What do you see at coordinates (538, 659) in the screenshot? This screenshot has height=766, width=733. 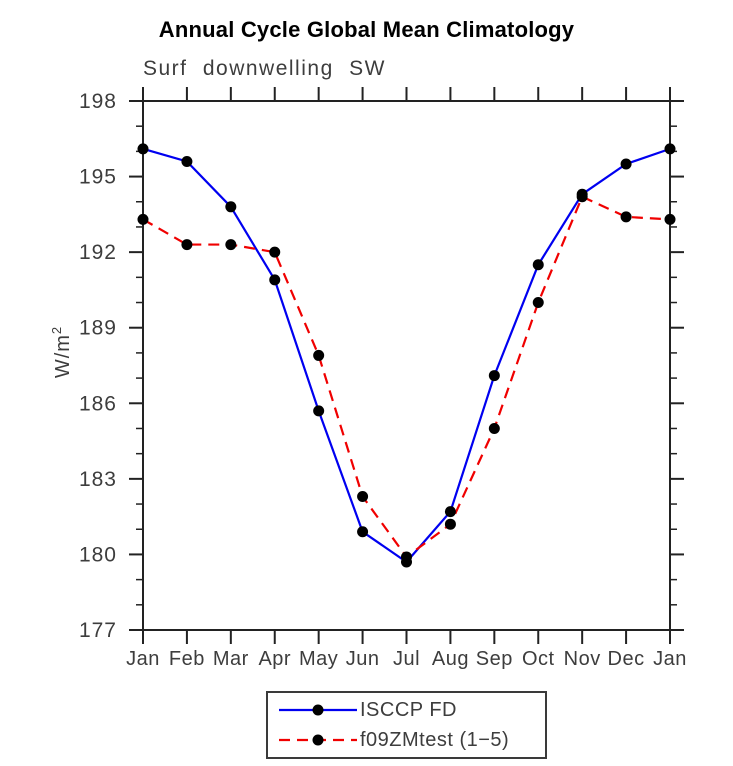 I see `x-tick-label: Oct` at bounding box center [538, 659].